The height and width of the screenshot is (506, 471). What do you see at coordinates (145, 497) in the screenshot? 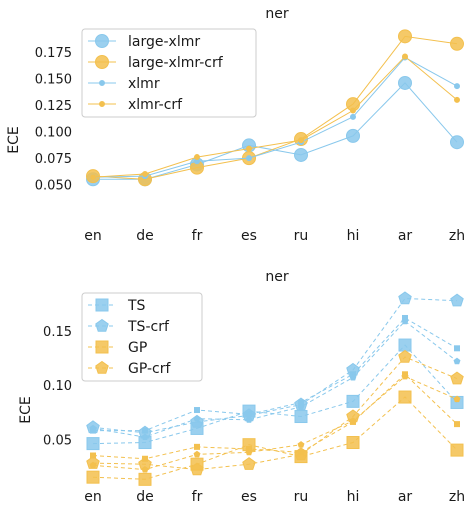
I see `x-tick-label: de` at bounding box center [145, 497].